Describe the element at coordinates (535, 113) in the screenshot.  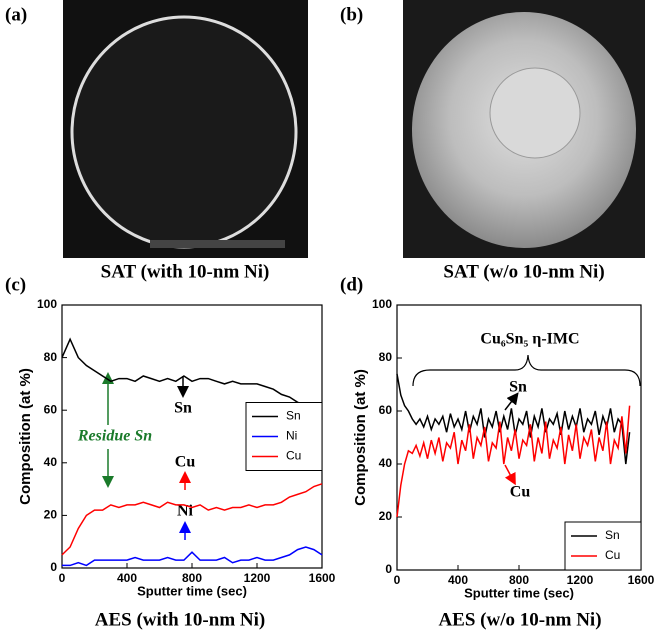
I see `wafer-center` at that location.